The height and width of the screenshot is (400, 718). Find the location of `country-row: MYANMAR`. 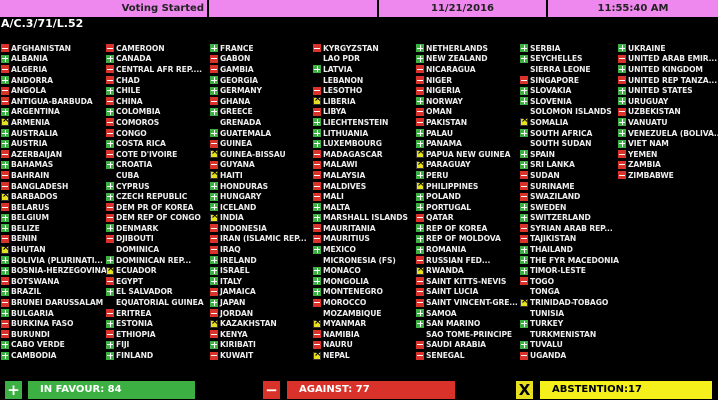

country-row: MYANMAR is located at coordinates (360, 323).